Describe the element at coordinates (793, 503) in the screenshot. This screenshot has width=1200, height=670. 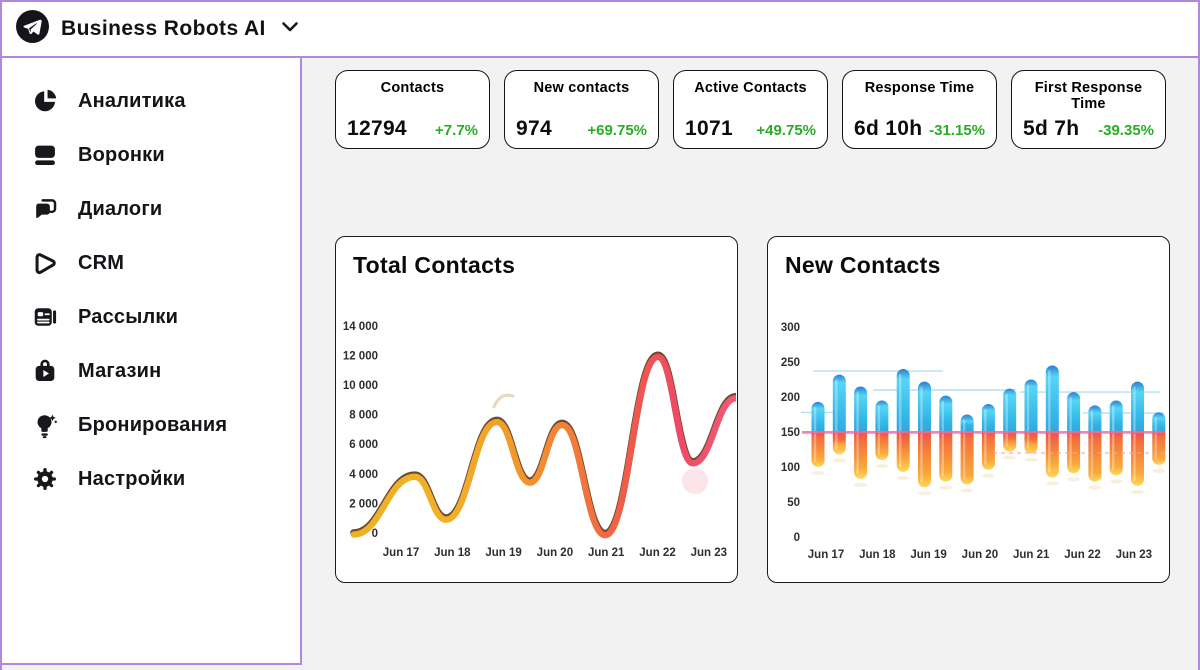
I see `y-tick-label: 50` at that location.